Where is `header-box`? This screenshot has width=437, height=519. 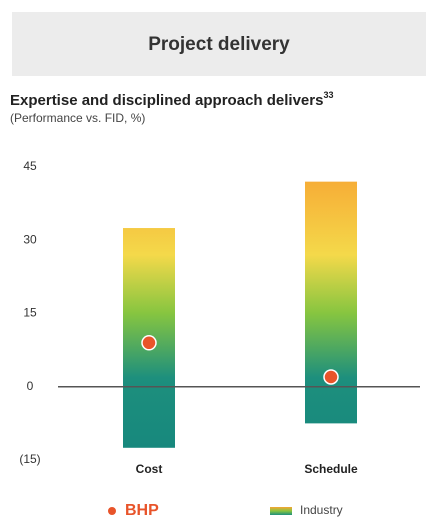 header-box is located at coordinates (219, 44).